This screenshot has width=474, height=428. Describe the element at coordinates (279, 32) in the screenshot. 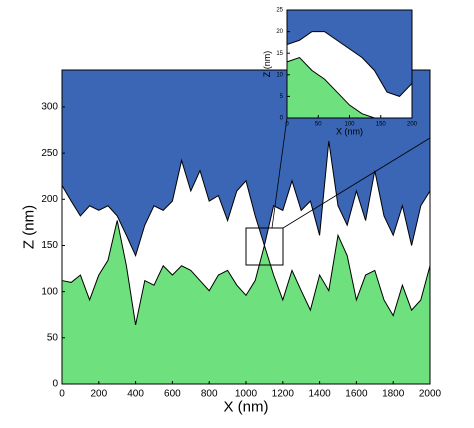

I see `y-tick-label: 20` at that location.